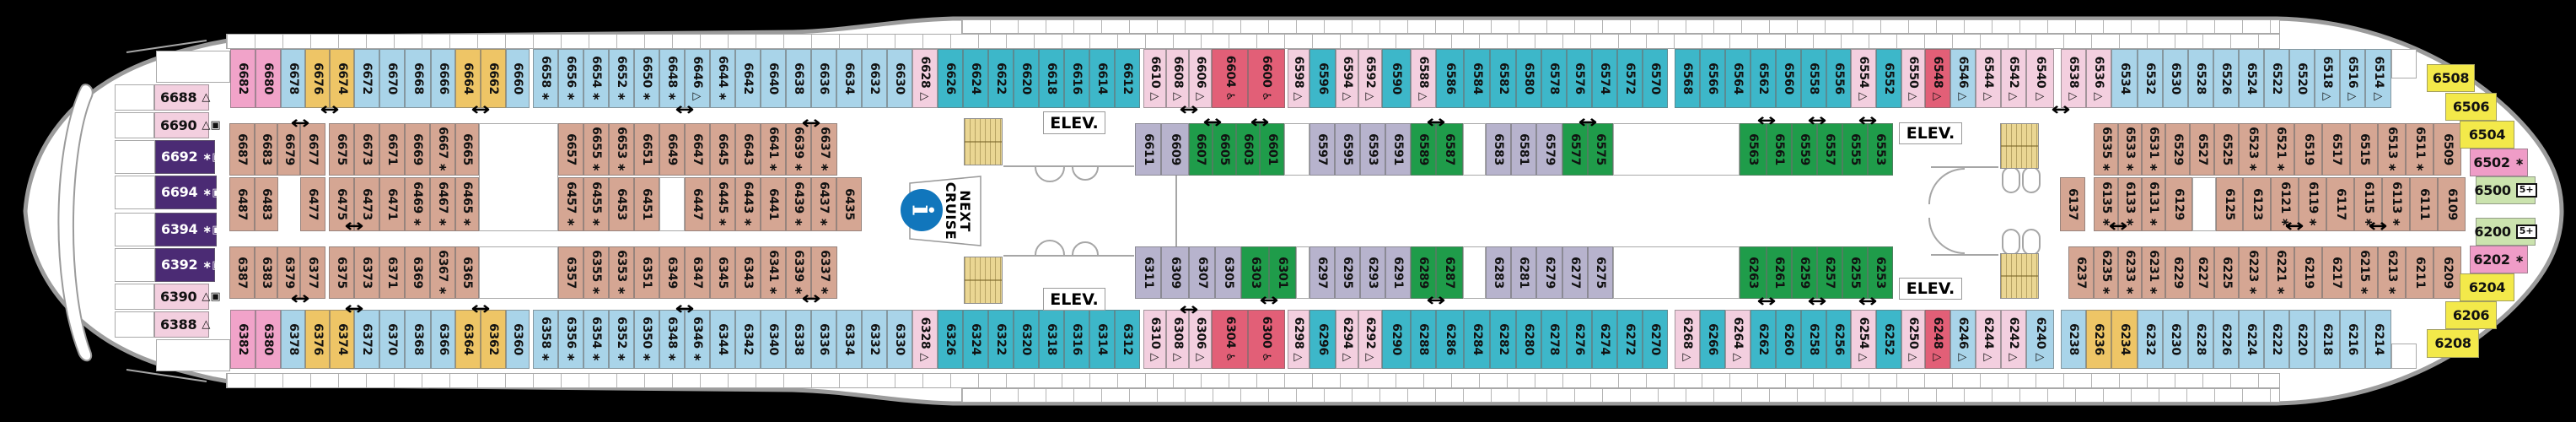  What do you see at coordinates (824, 149) in the screenshot?
I see `cabin-6637: 6637 ∗` at bounding box center [824, 149].